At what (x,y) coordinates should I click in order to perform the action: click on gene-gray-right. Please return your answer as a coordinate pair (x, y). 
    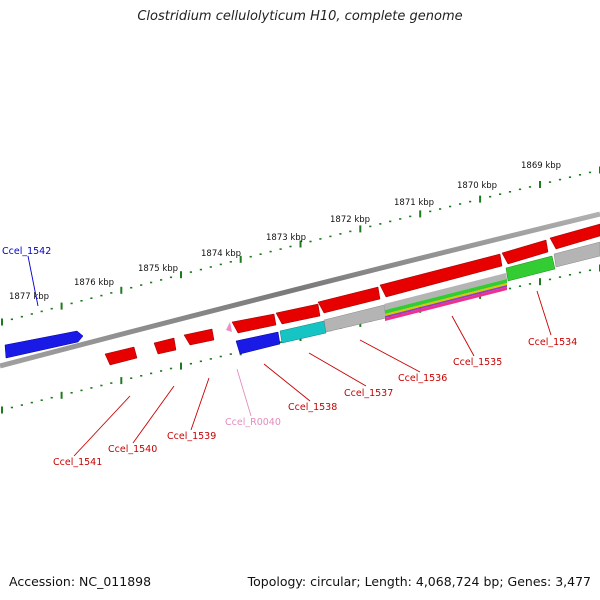
    Looking at the image, I should click on (576, 254).